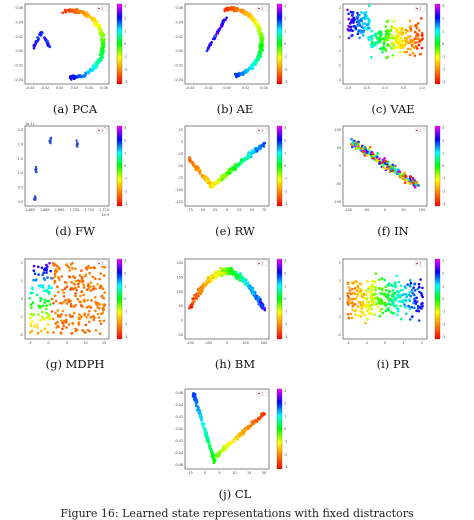  What do you see at coordinates (75, 315) in the screenshot?
I see `panel-mdph: 2 1 0 -1 -2 -5 0 5 10 15 z 3 2 1 0 -1 -2 -3 (g) MDPH` at bounding box center [75, 315].